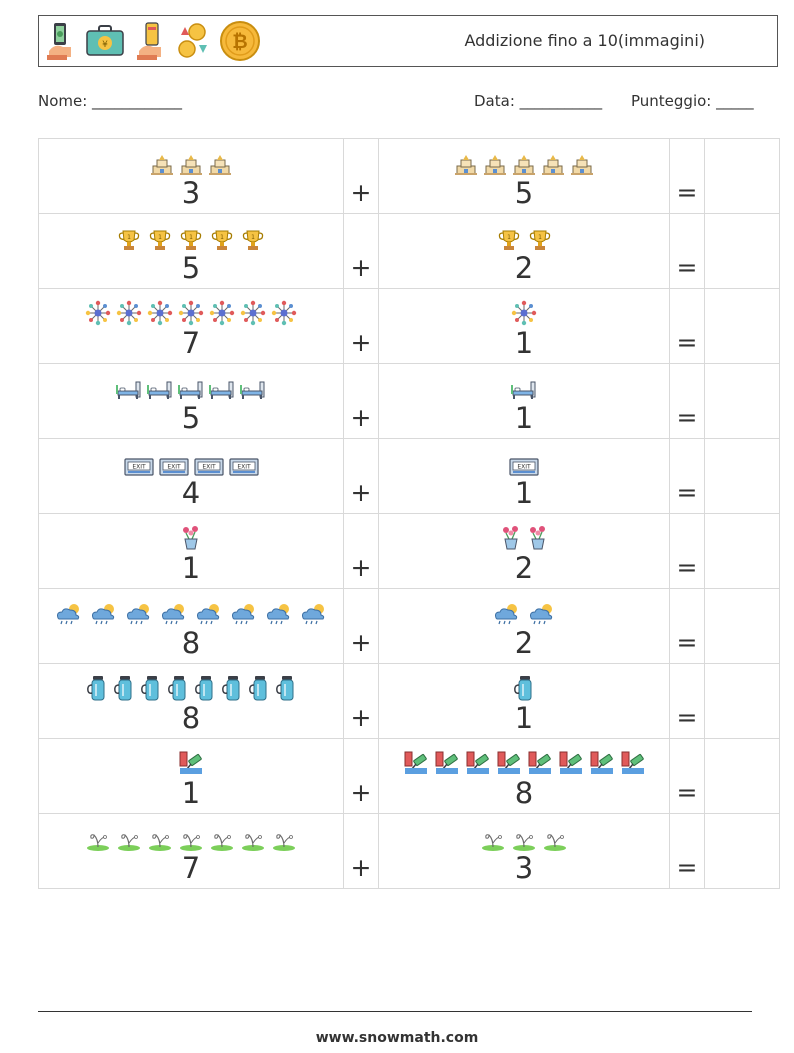 The image size is (794, 1053). Describe the element at coordinates (524, 643) in the screenshot. I see `second-addend-number: 2` at that location.